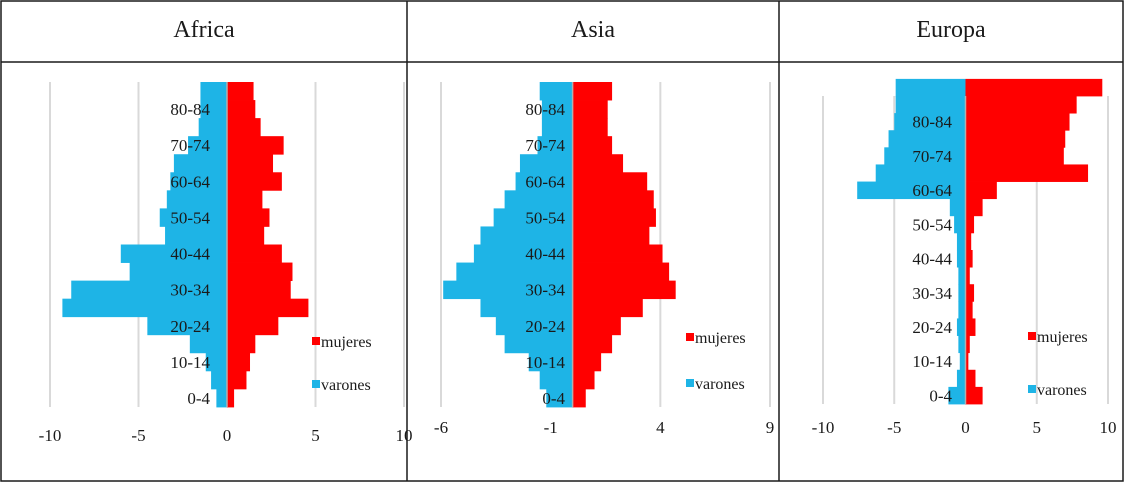 This screenshot has height=482, width=1124. I want to click on legend-swatch-asia-mujeres, so click(690, 337).